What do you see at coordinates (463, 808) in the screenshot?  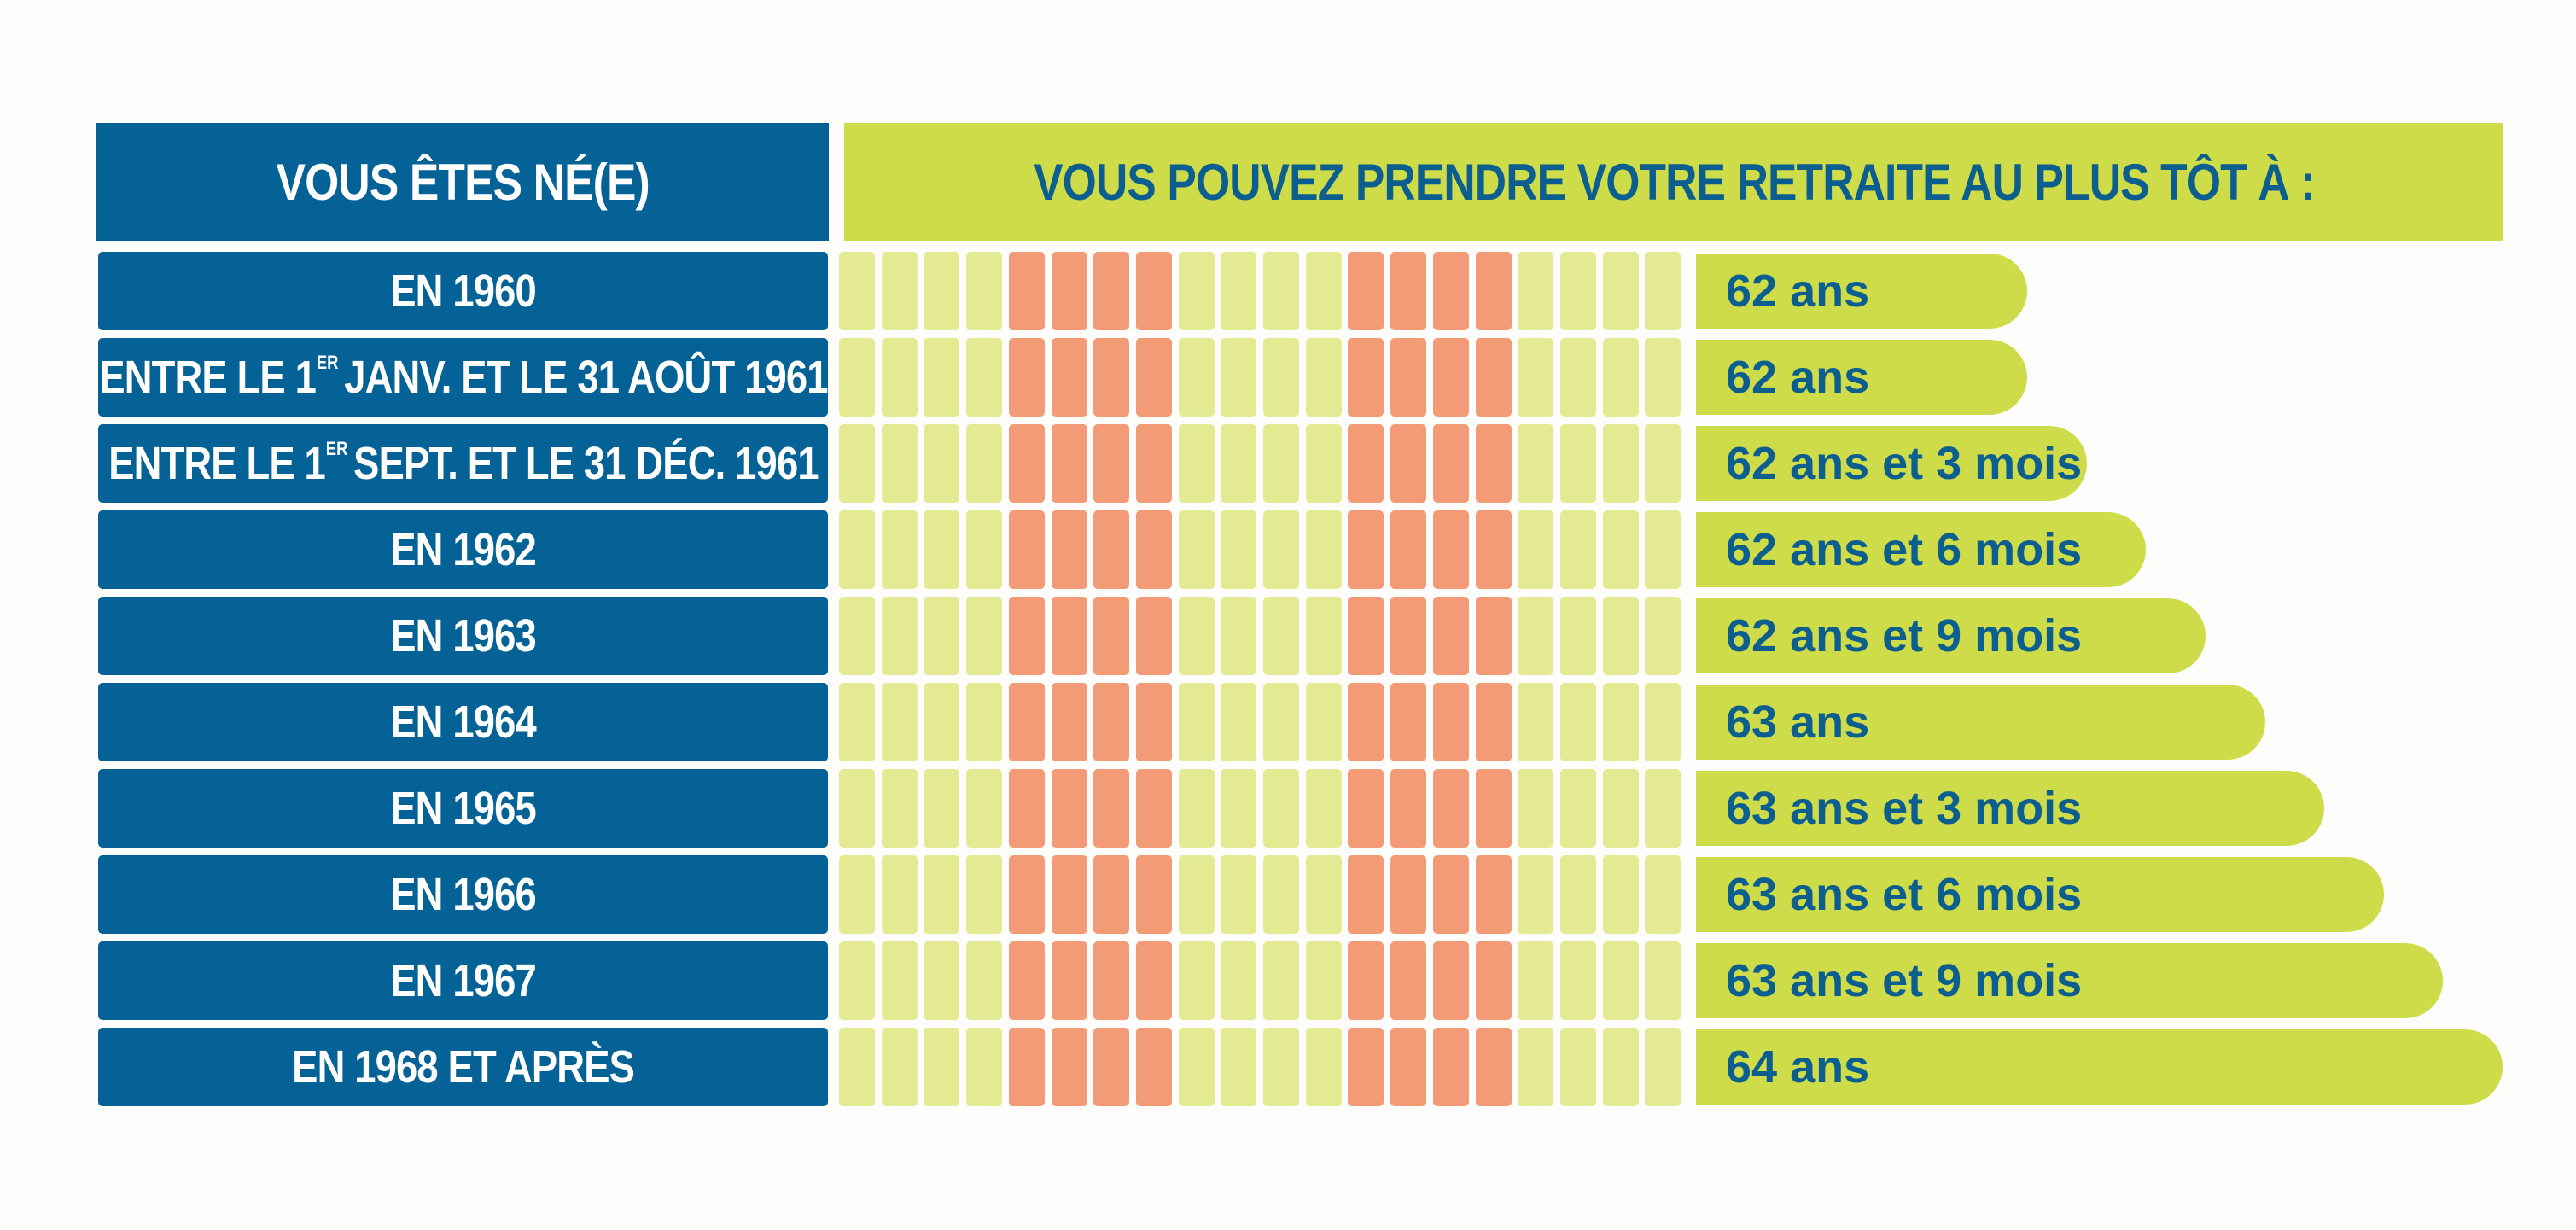 I see `birth-period-label: EN 1965` at bounding box center [463, 808].